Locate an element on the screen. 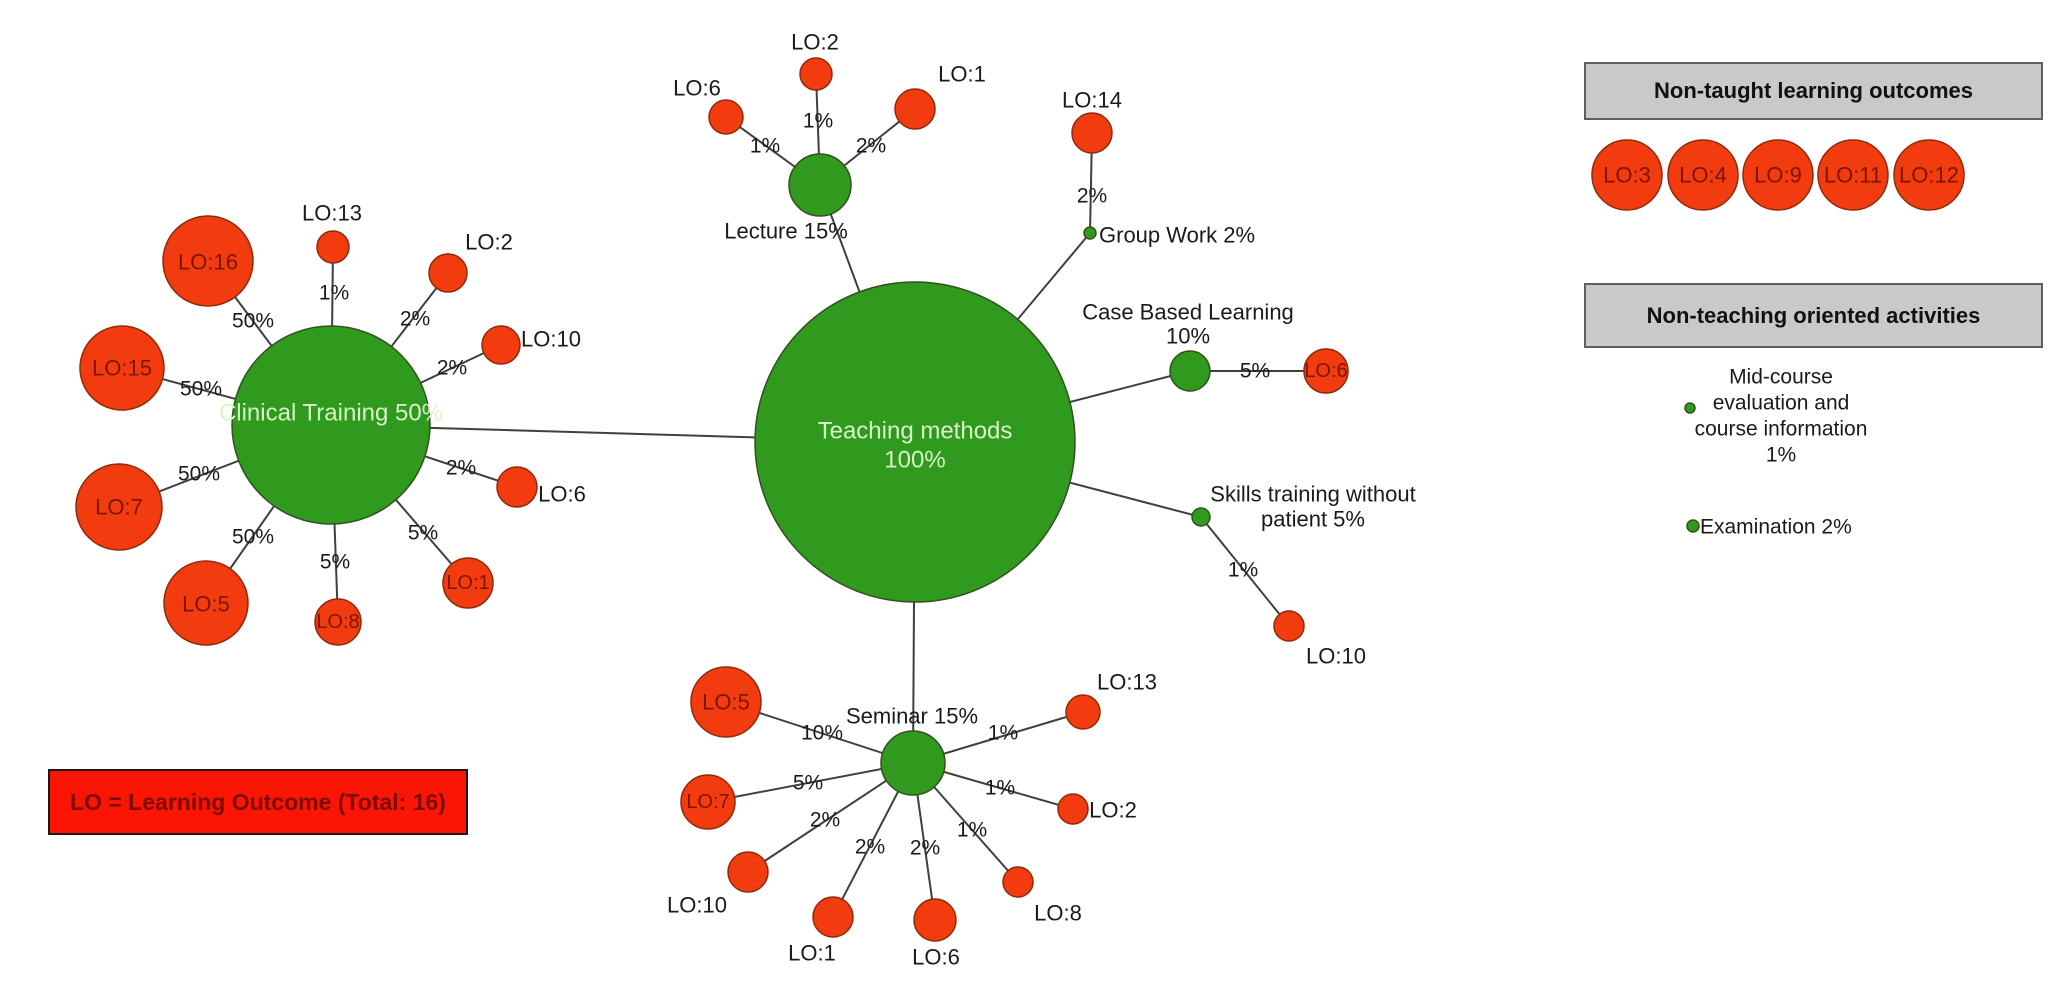  lo-legend-text: LO = Learning Outcome (Total: 16) is located at coordinates (258, 801).